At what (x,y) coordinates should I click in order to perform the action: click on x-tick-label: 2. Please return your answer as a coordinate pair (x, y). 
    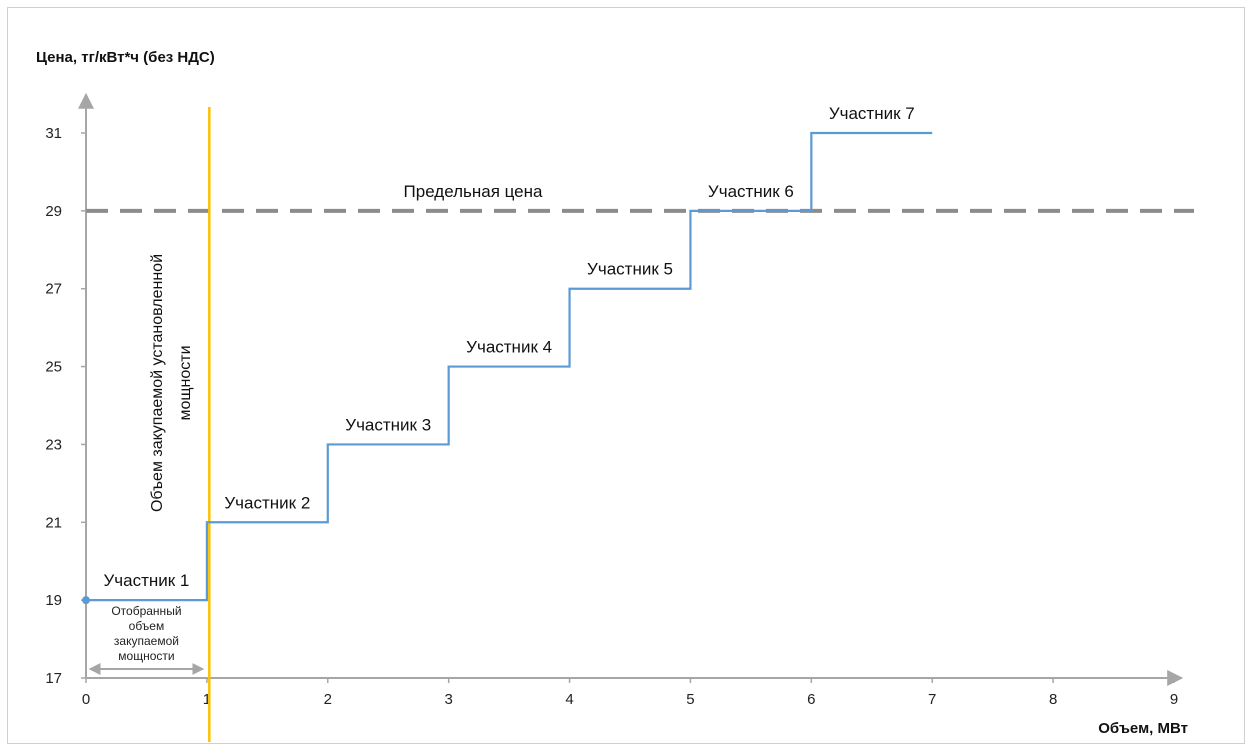
    Looking at the image, I should click on (328, 699).